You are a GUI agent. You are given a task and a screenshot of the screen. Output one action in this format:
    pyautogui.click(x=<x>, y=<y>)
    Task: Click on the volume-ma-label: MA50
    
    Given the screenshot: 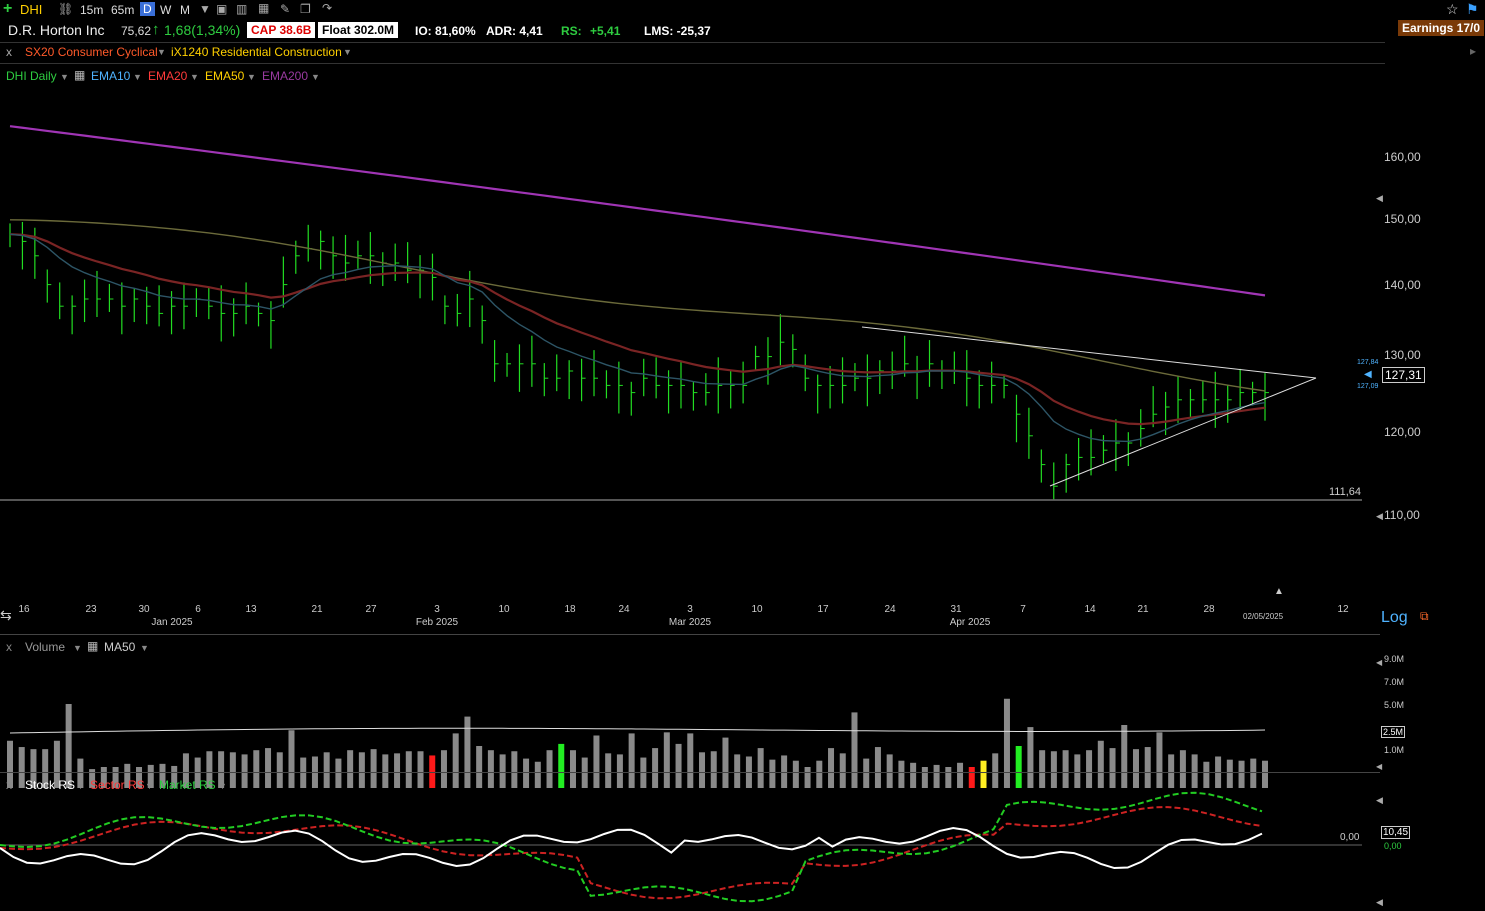 What is the action you would take?
    pyautogui.click(x=120, y=647)
    